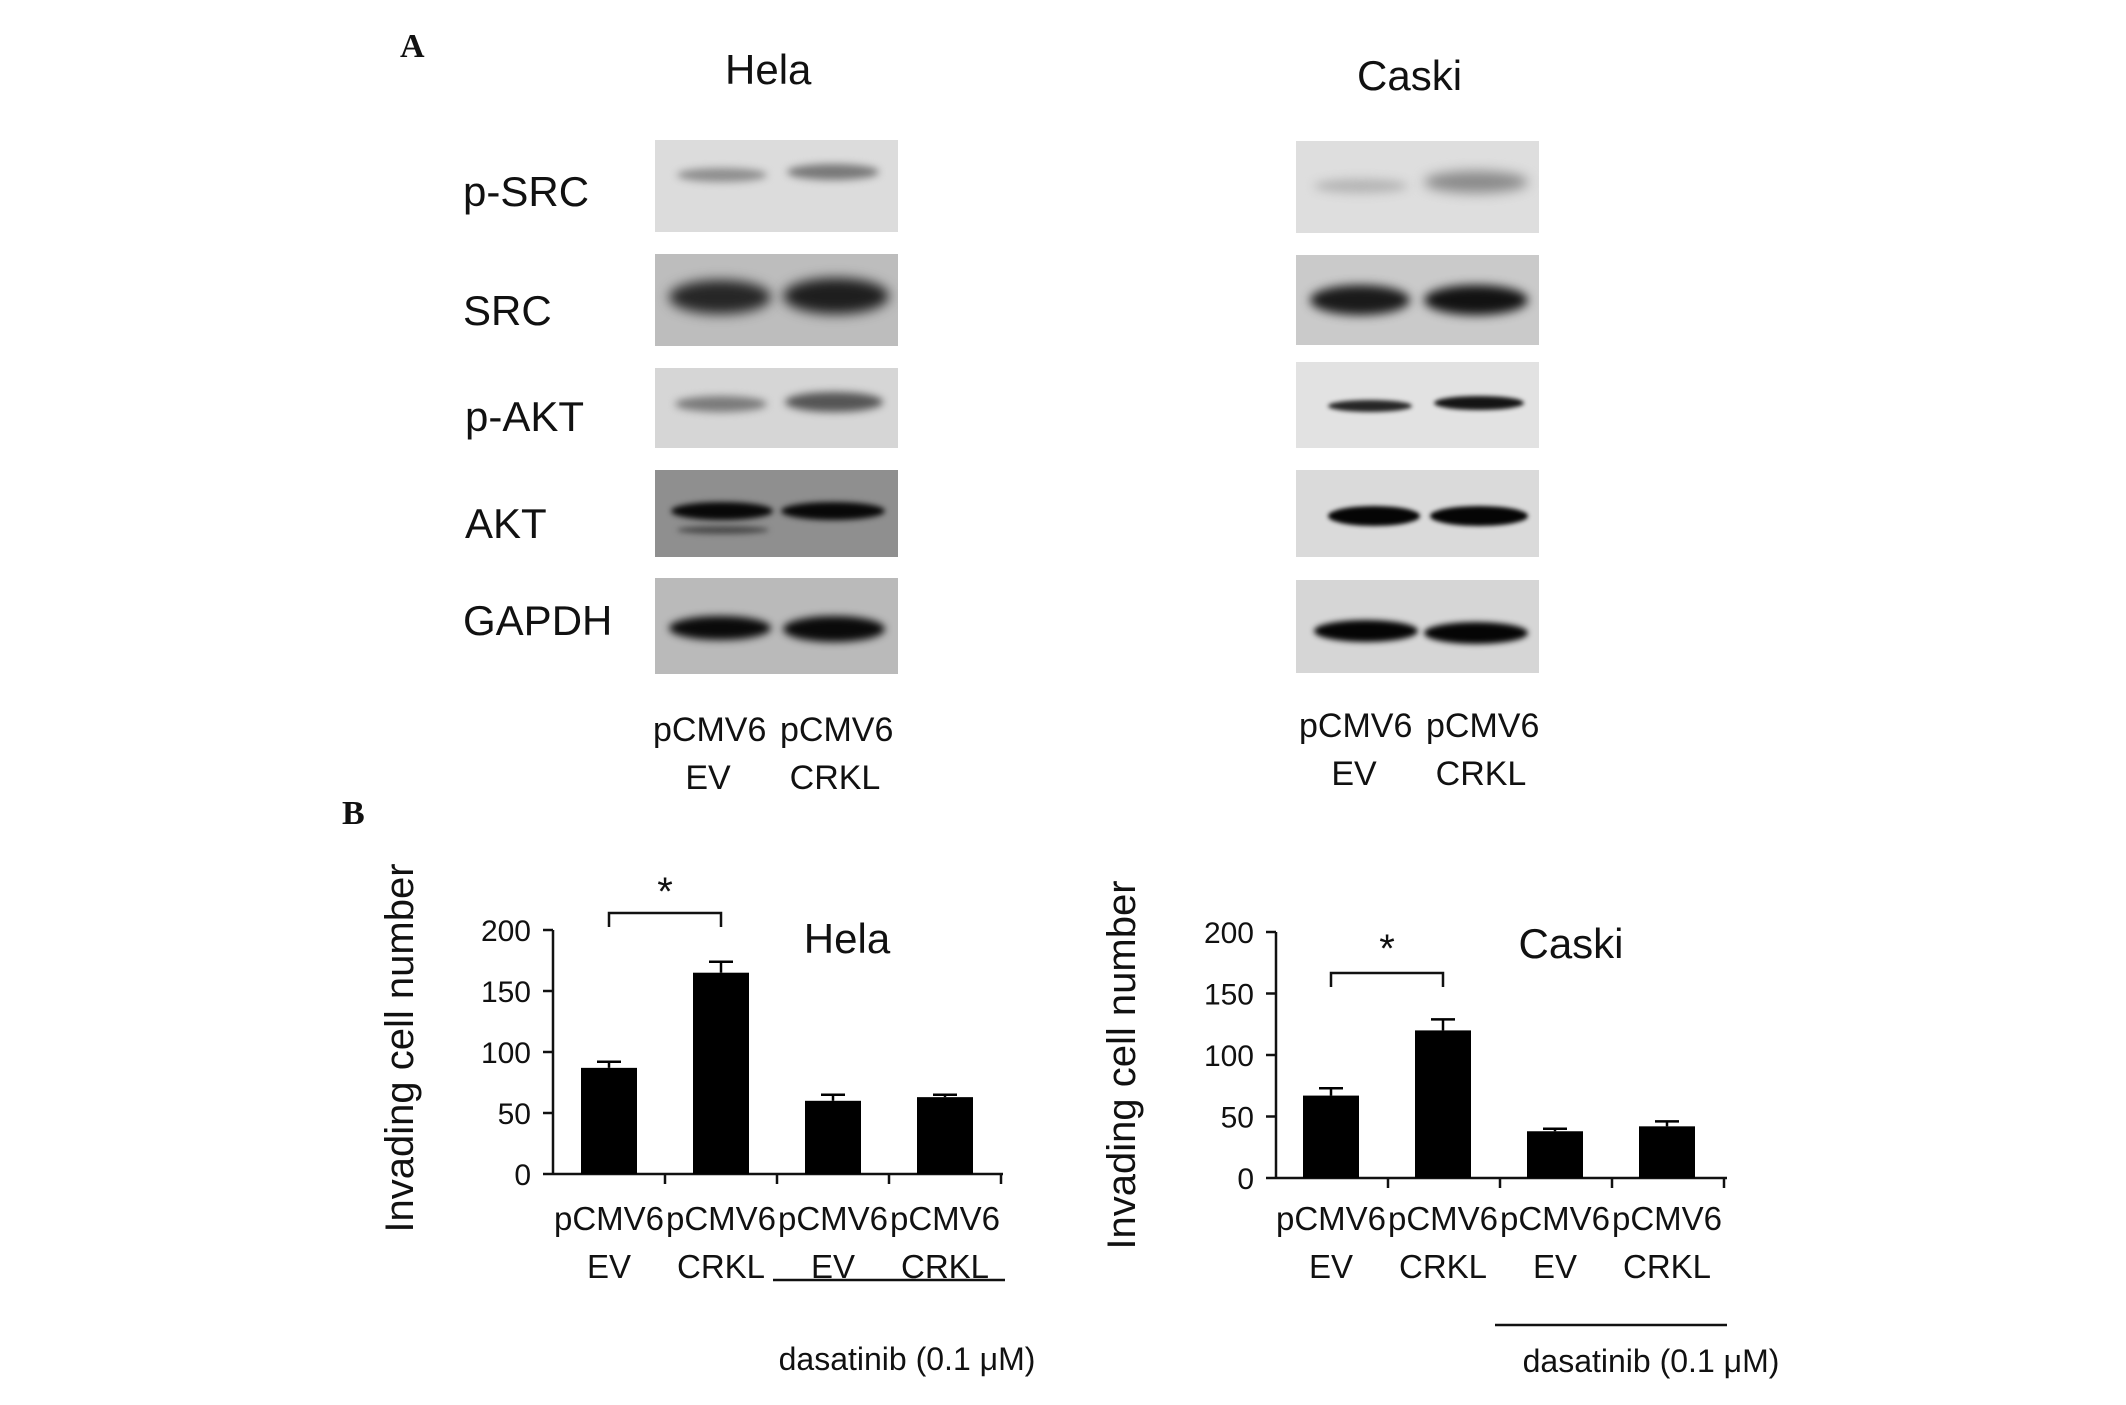 Image resolution: width=2126 pixels, height=1405 pixels. Describe the element at coordinates (1483, 750) in the screenshot. I see `lane-label-caski-2: pCMV6 CRKL` at that location.